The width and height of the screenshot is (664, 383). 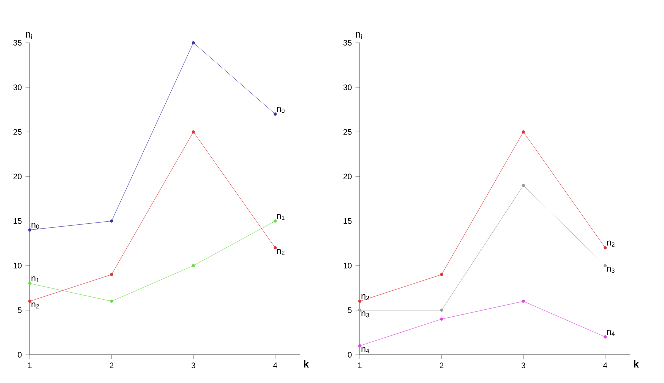 I want to click on series-label: n$_{0}$, so click(x=36, y=226).